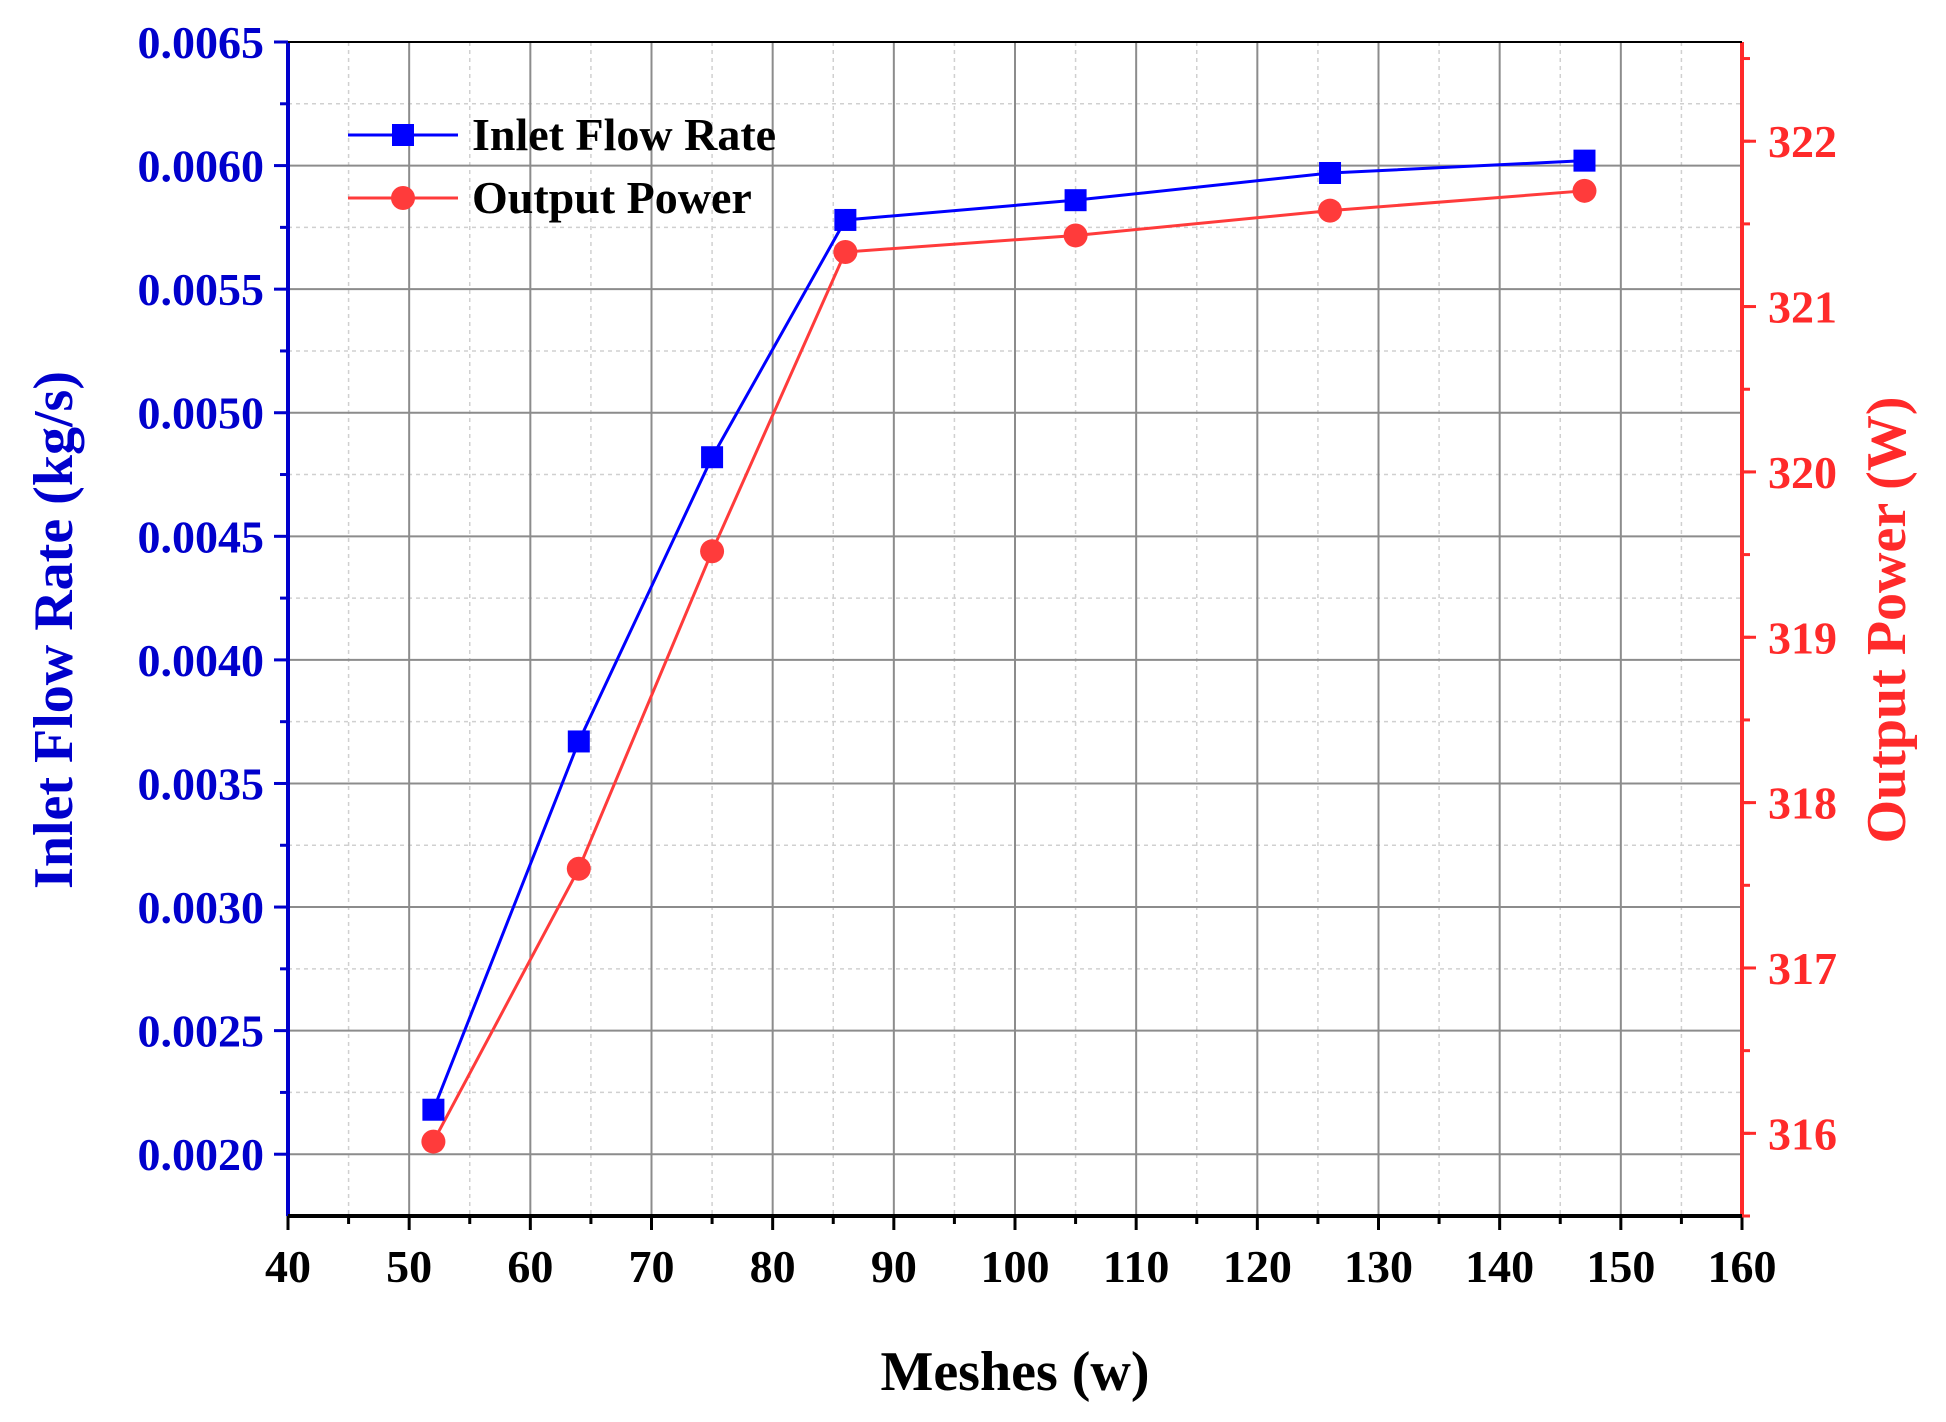 The width and height of the screenshot is (1946, 1422). I want to click on x-tick-label: 40, so click(288, 1266).